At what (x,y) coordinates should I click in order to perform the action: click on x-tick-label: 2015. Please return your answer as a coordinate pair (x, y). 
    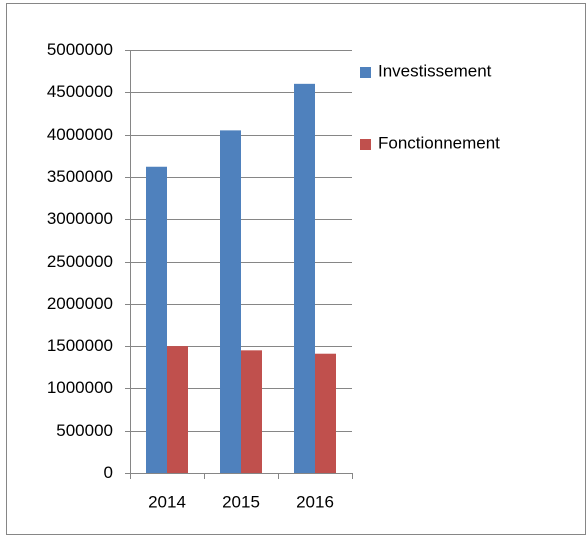
    Looking at the image, I should click on (241, 501).